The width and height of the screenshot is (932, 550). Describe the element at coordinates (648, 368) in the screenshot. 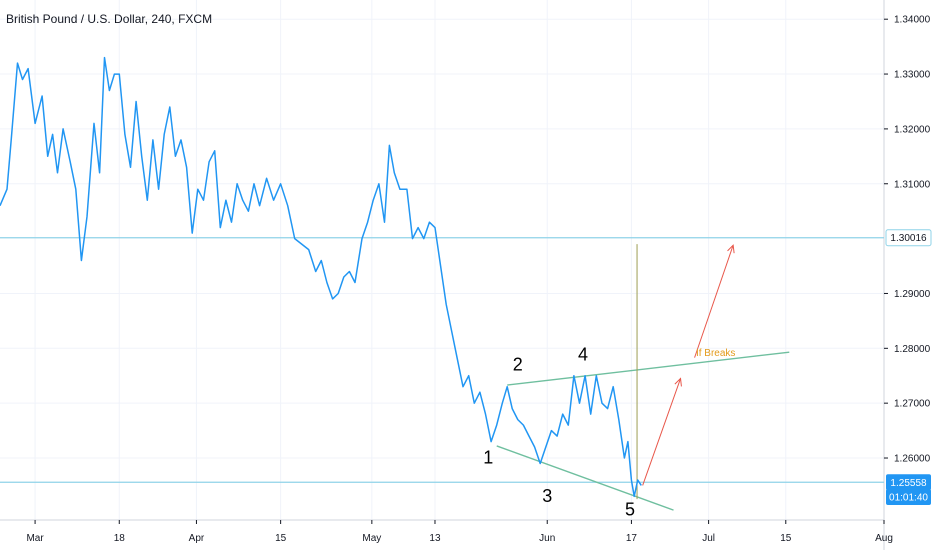

I see `upper-trendline` at that location.